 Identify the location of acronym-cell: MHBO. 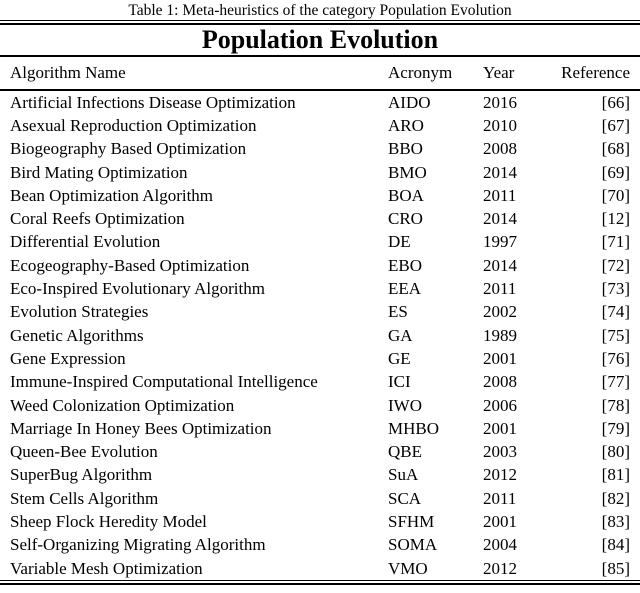
(414, 428).